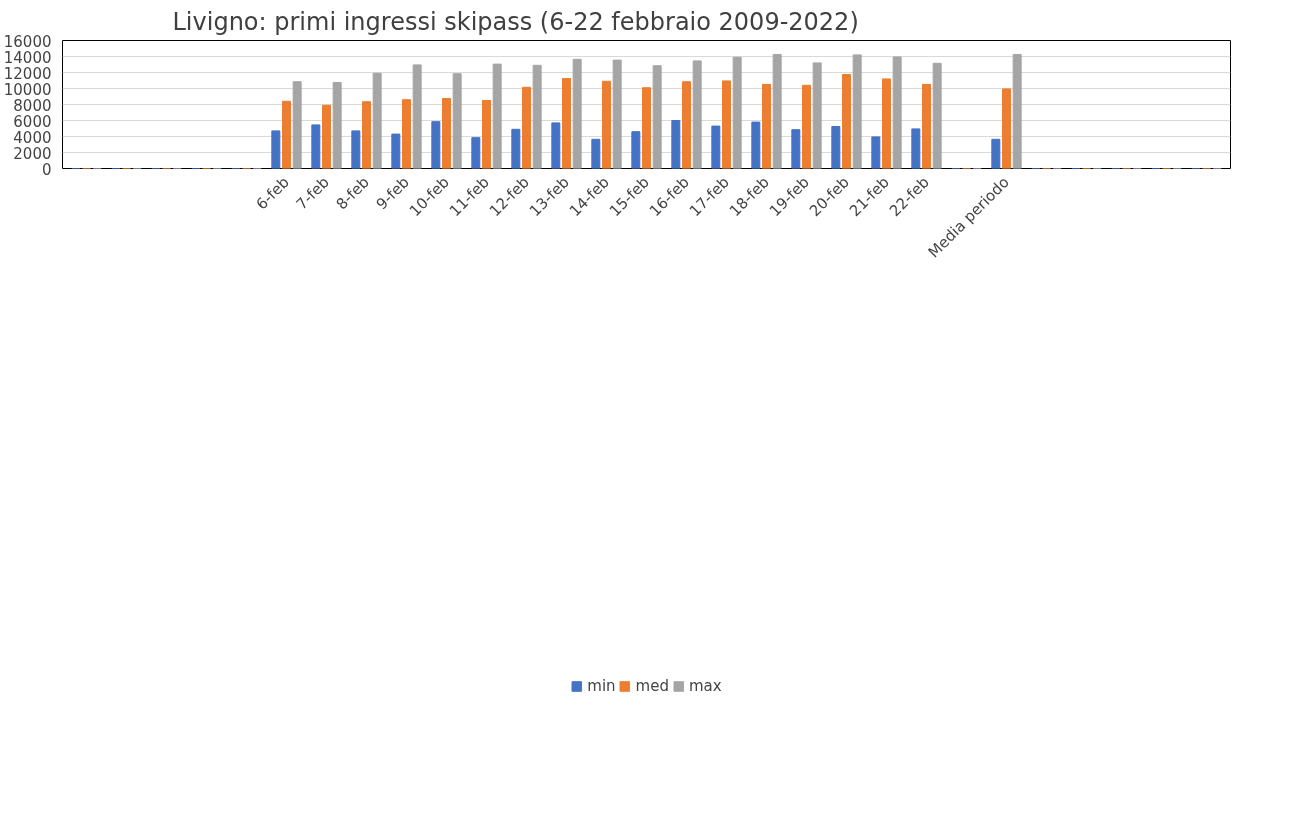  What do you see at coordinates (32, 137) in the screenshot?
I see `y-tick-label: 4000` at bounding box center [32, 137].